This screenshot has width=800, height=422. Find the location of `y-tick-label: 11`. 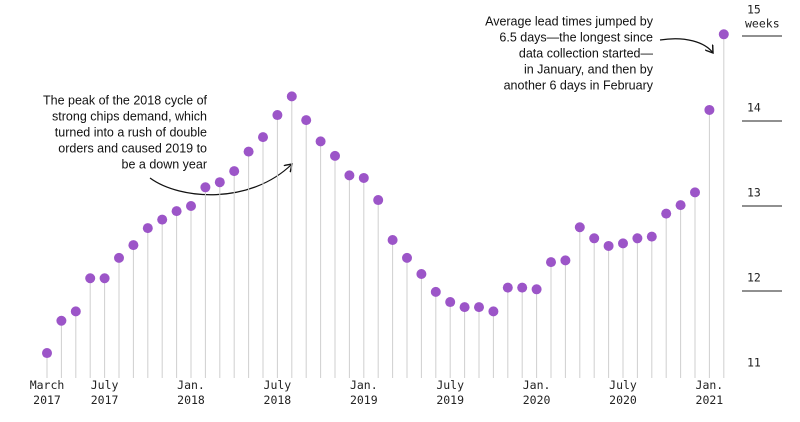

y-tick-label: 11 is located at coordinates (754, 363).